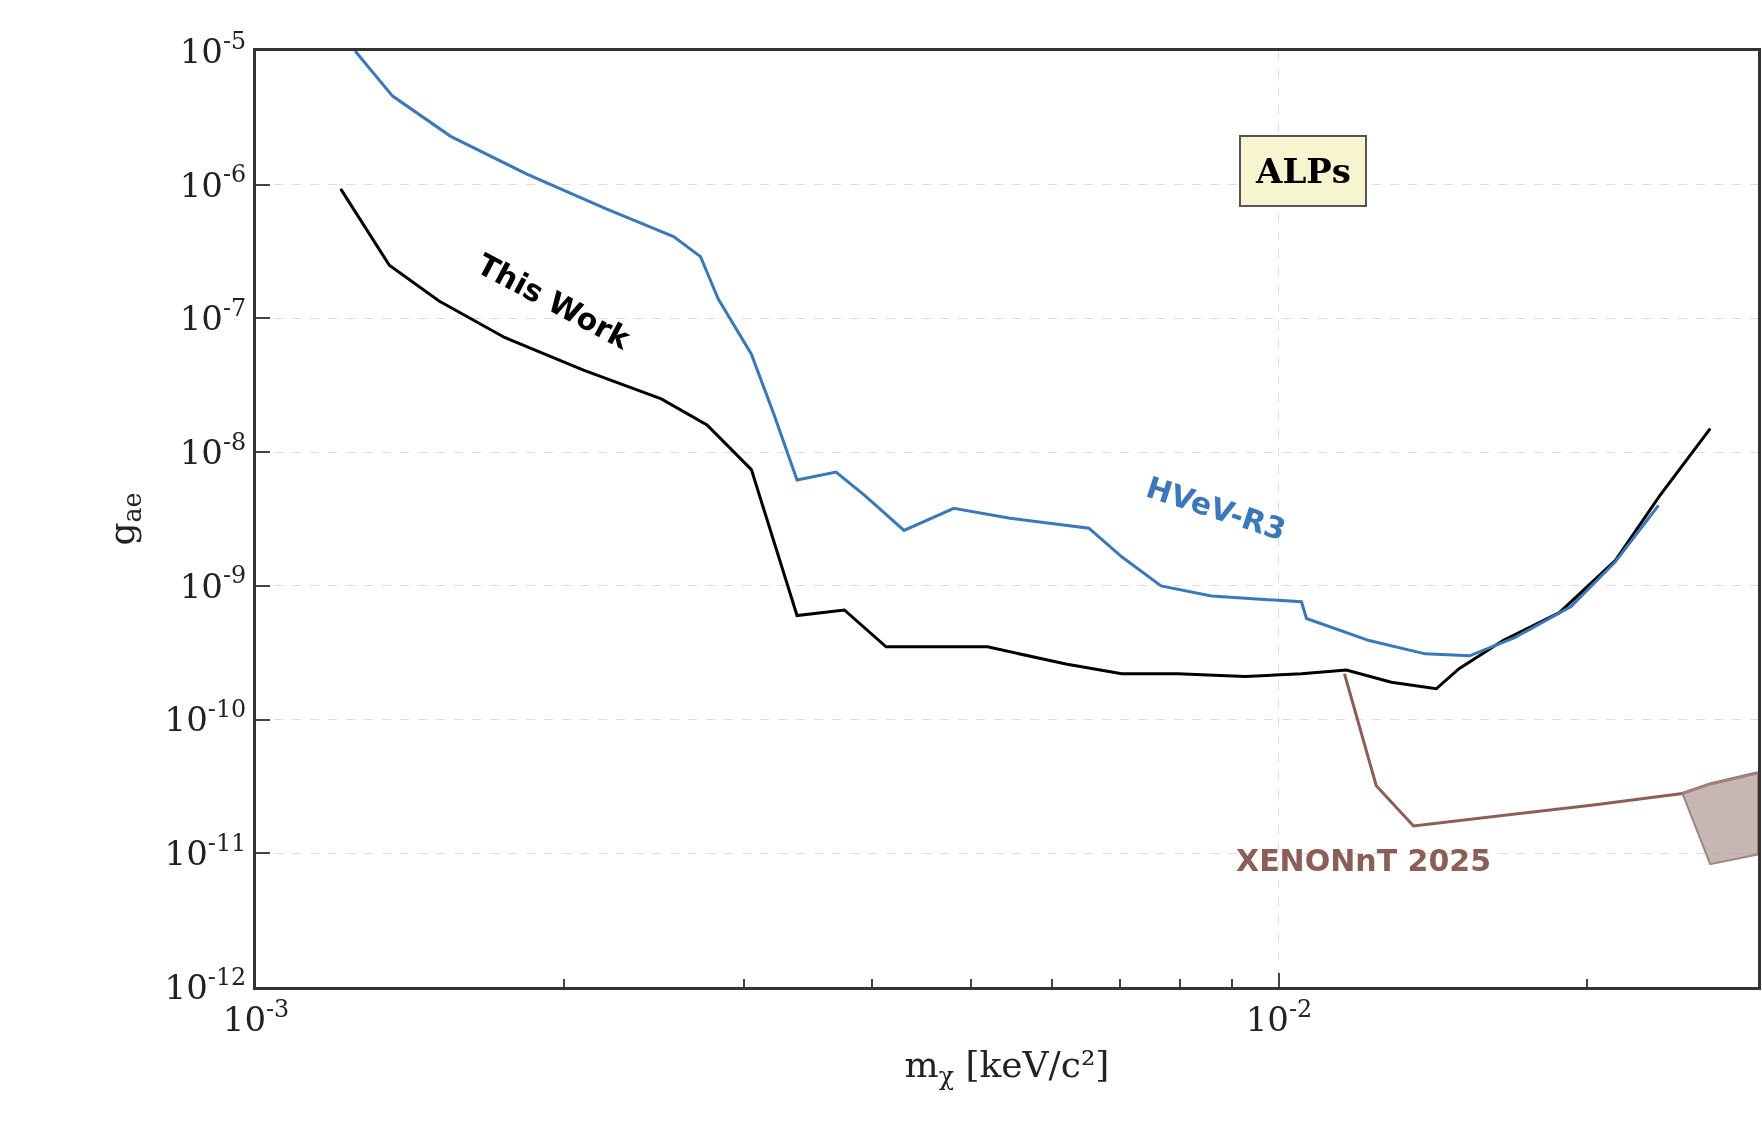 The height and width of the screenshot is (1142, 1762). Describe the element at coordinates (205, 717) in the screenshot. I see `y-tick-label: 10$^{-10}$` at that location.